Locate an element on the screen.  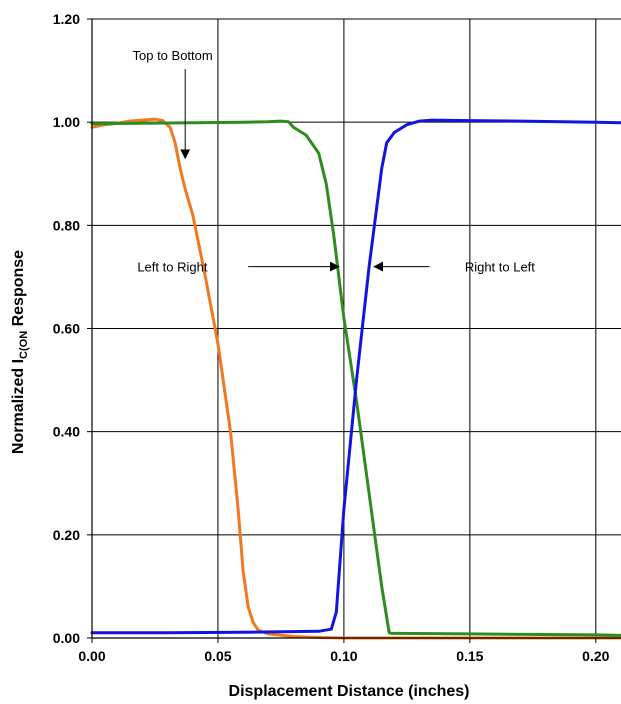
y-tick-label: 0.00 is located at coordinates (66, 638).